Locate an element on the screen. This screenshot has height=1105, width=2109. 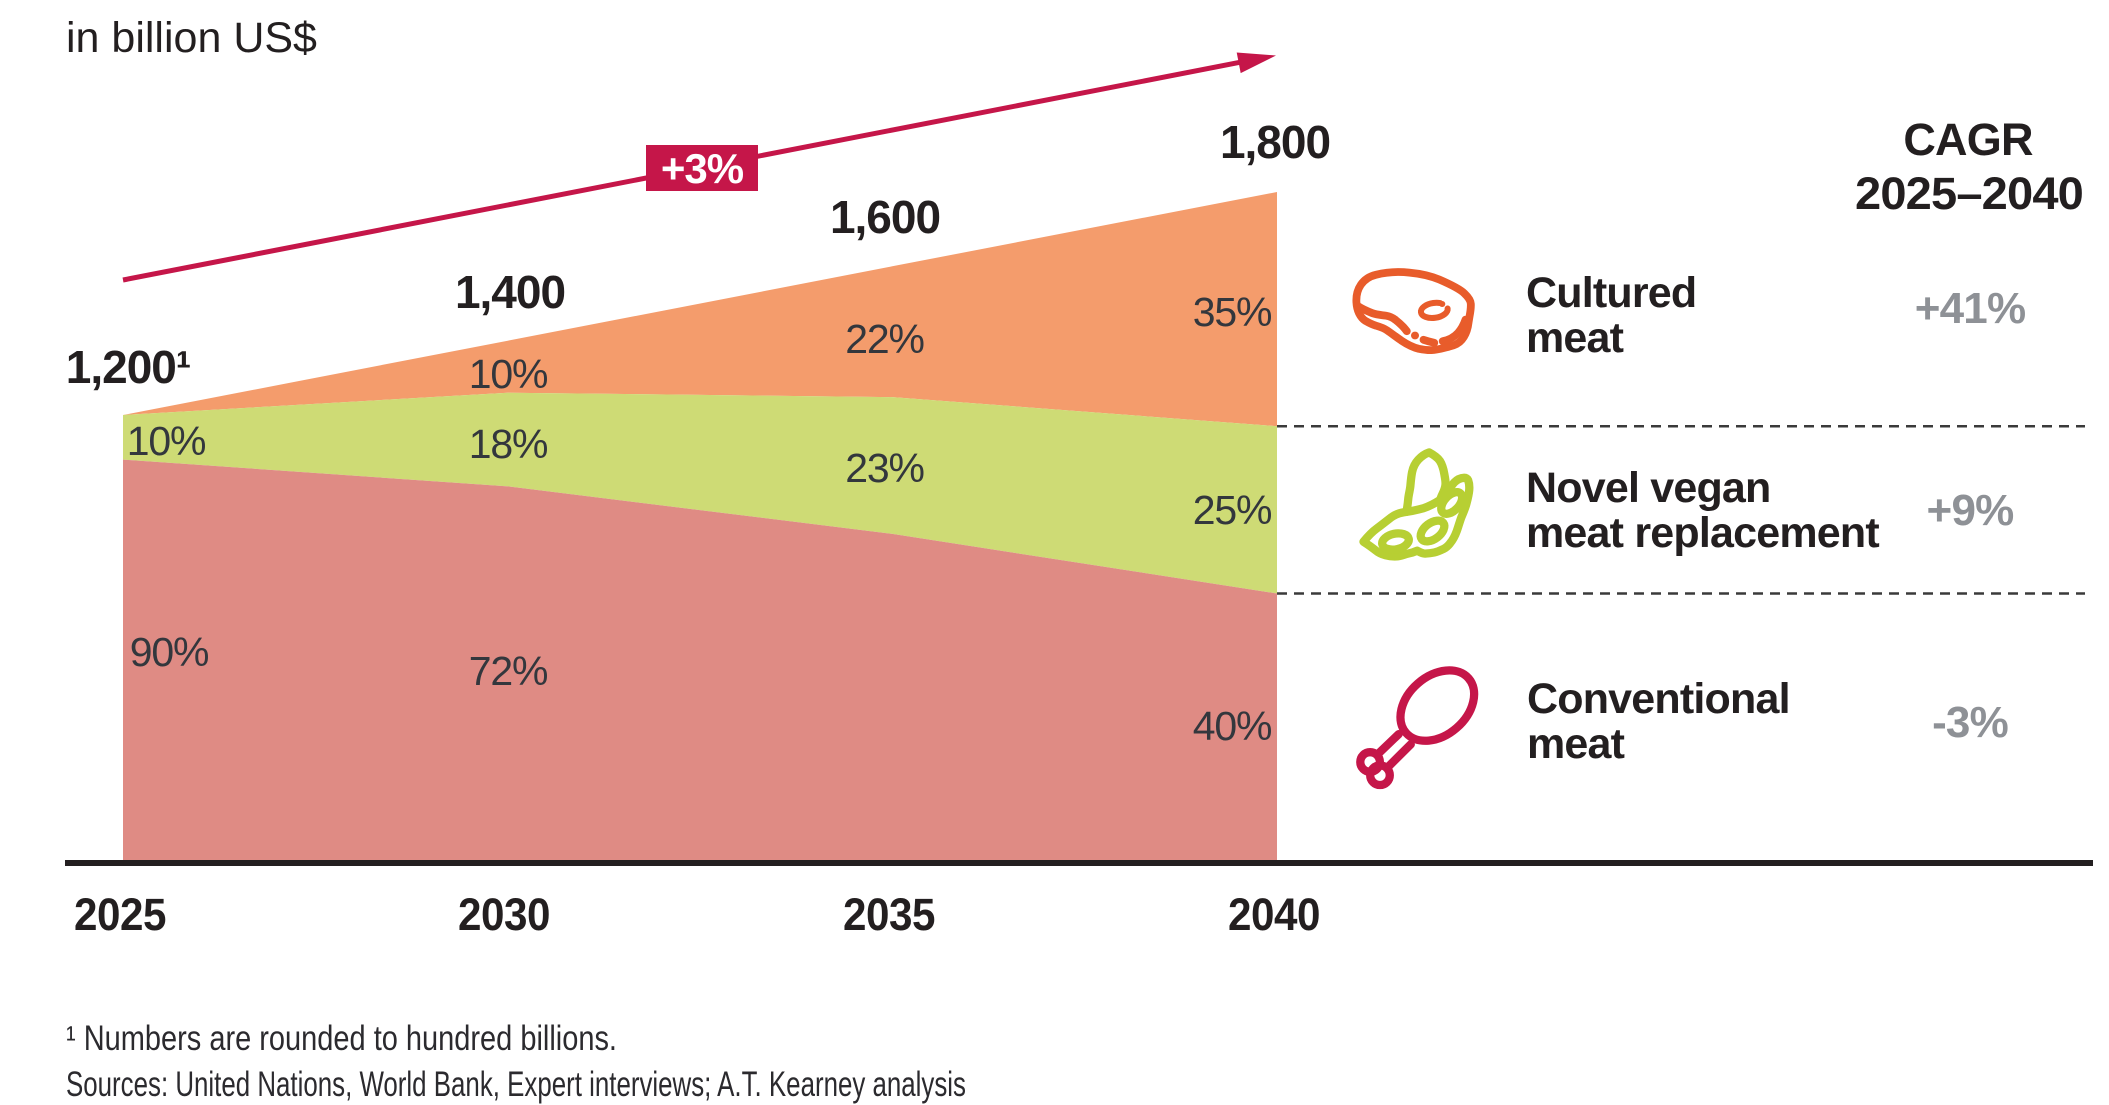
svg-text: 35% is located at coordinates (1232, 312).